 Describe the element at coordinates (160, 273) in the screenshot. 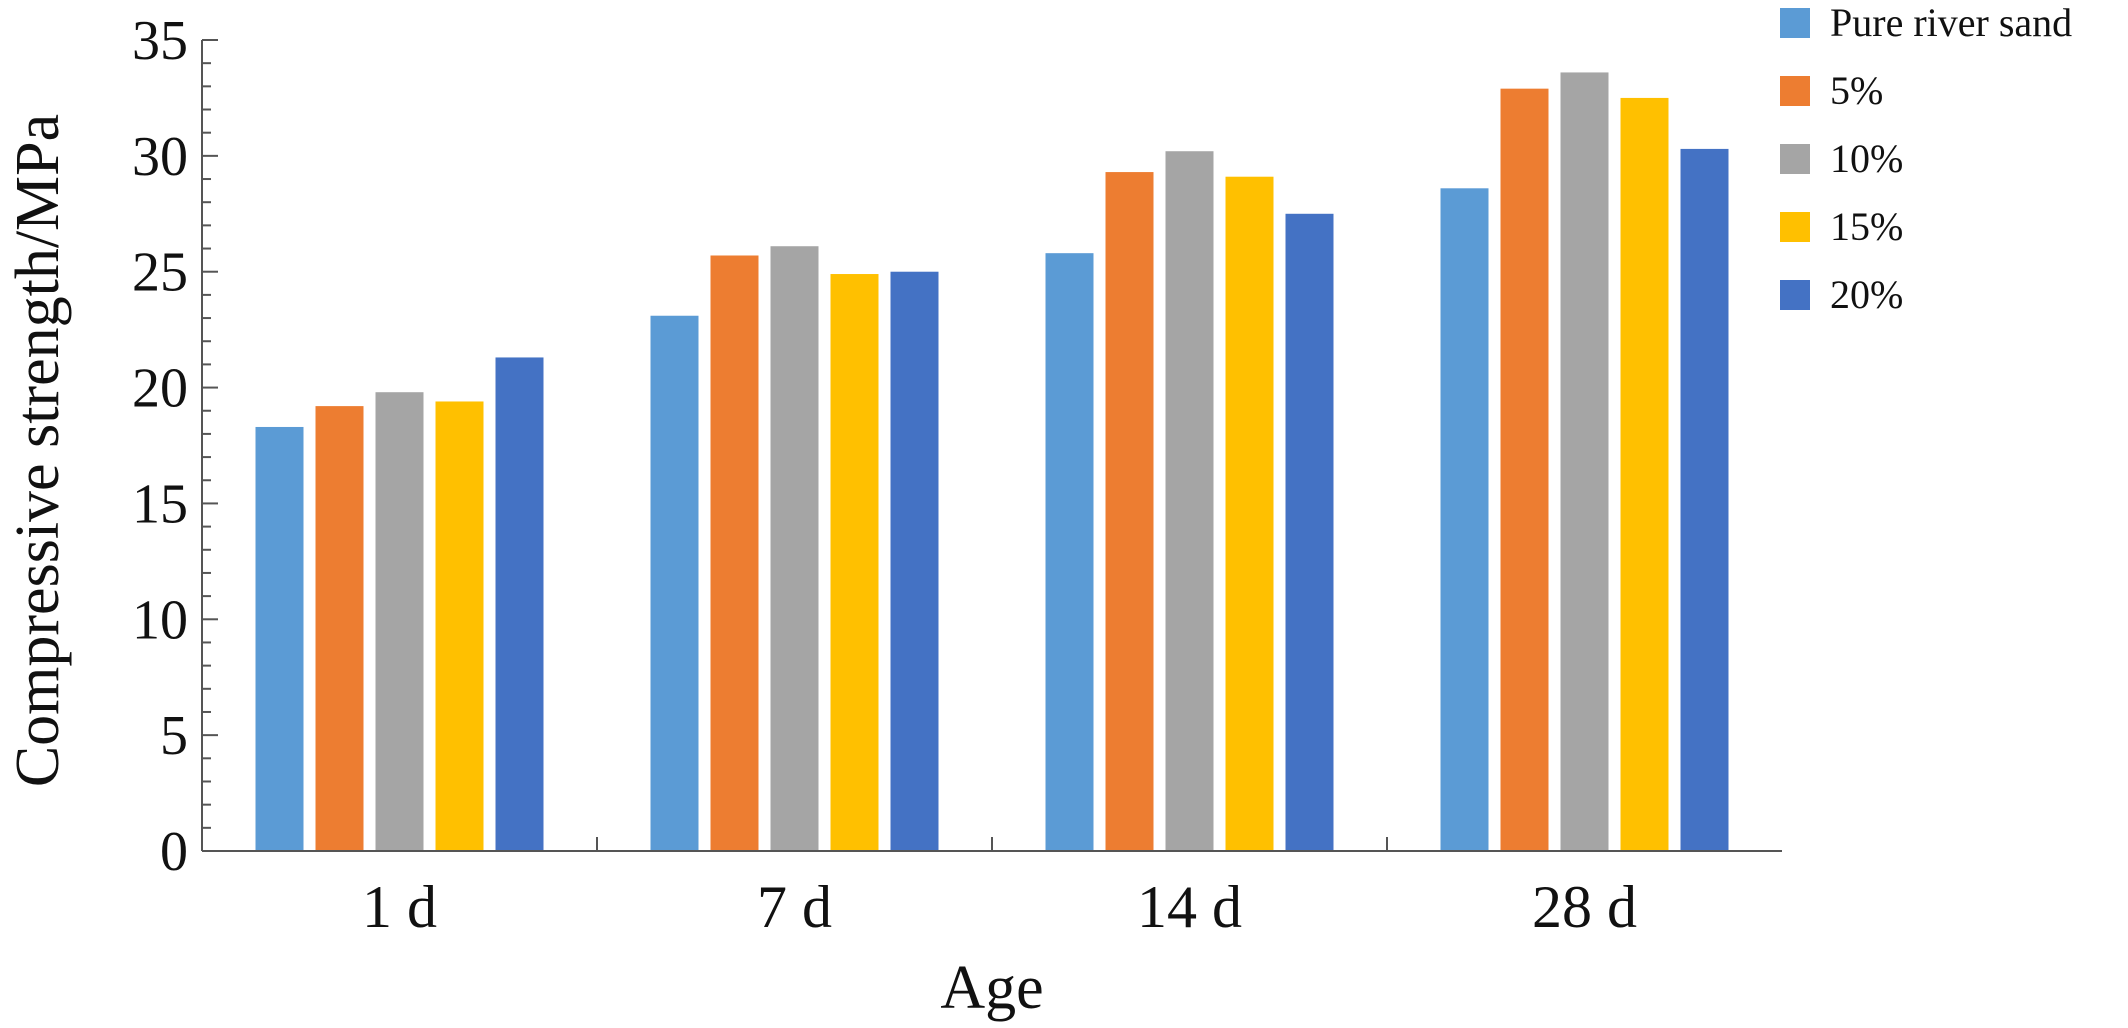

I see `y-tick-label: 25` at that location.